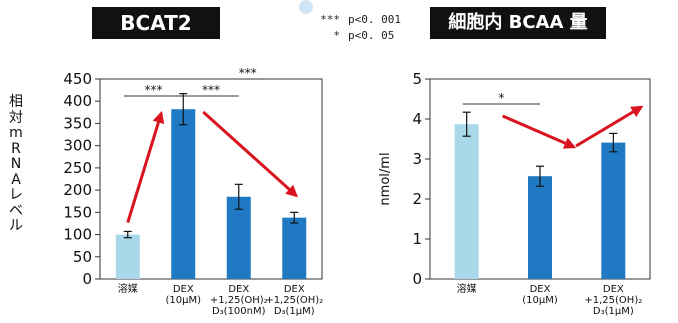  I want to click on legend-stars: ***, so click(330, 19).